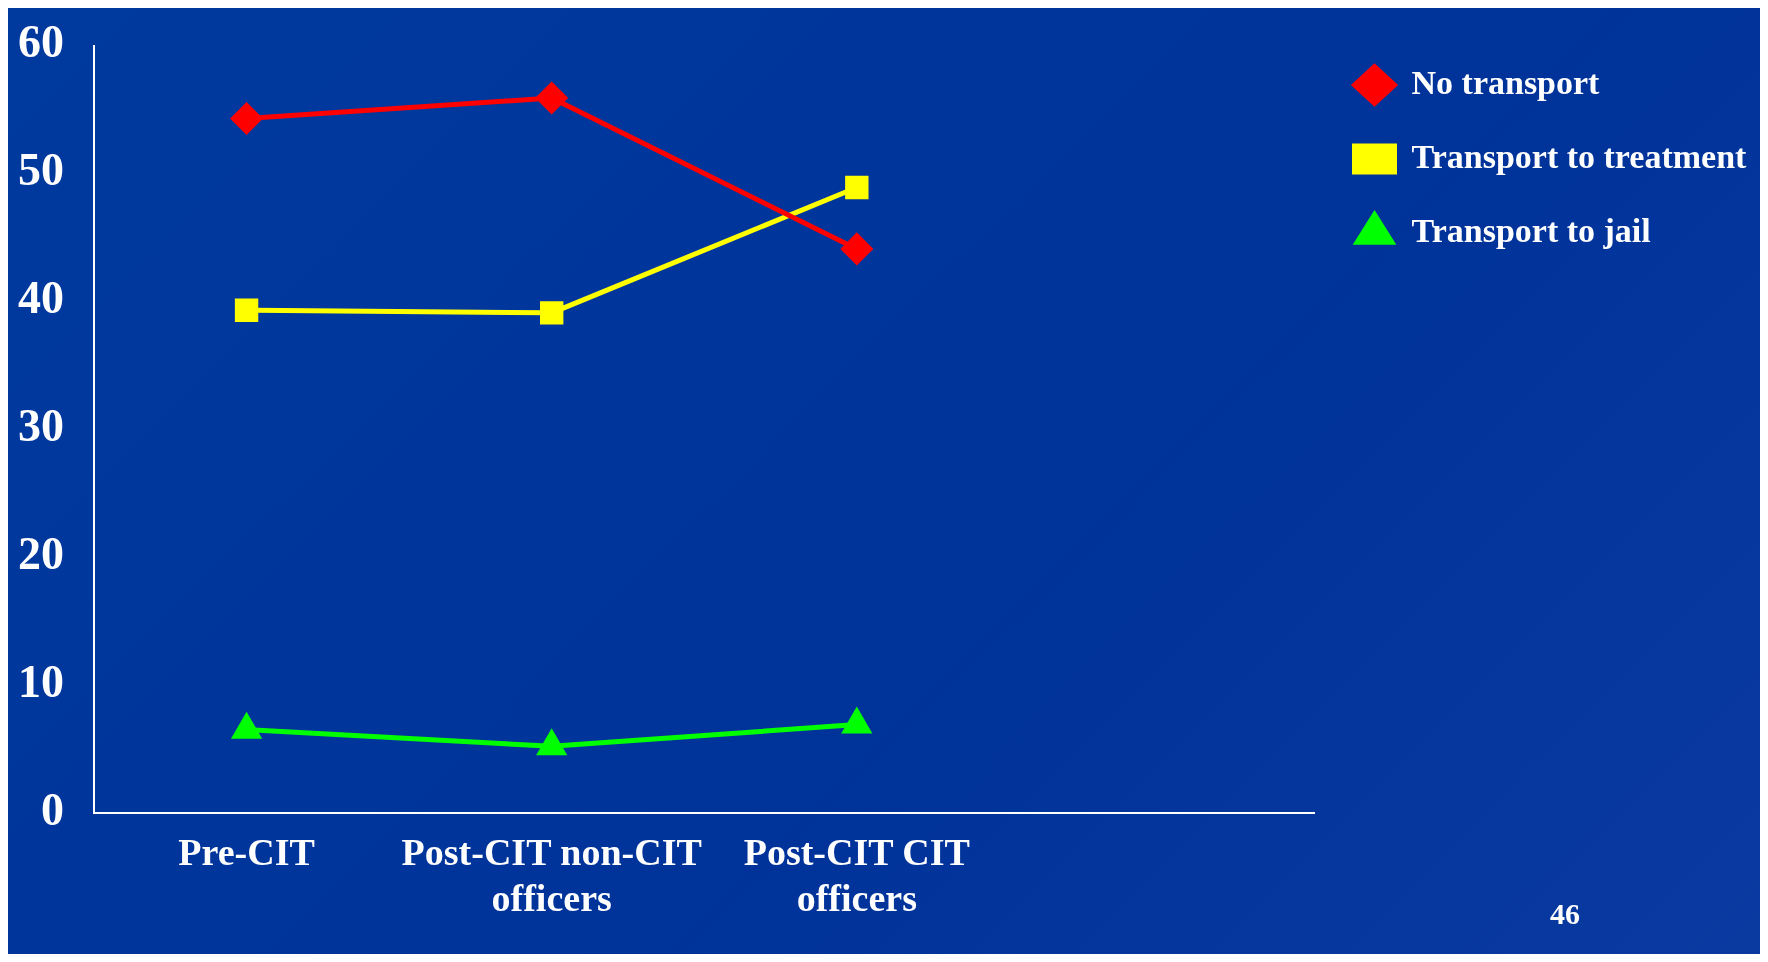 The height and width of the screenshot is (962, 1768). Describe the element at coordinates (1565, 913) in the screenshot. I see `text: 46` at that location.